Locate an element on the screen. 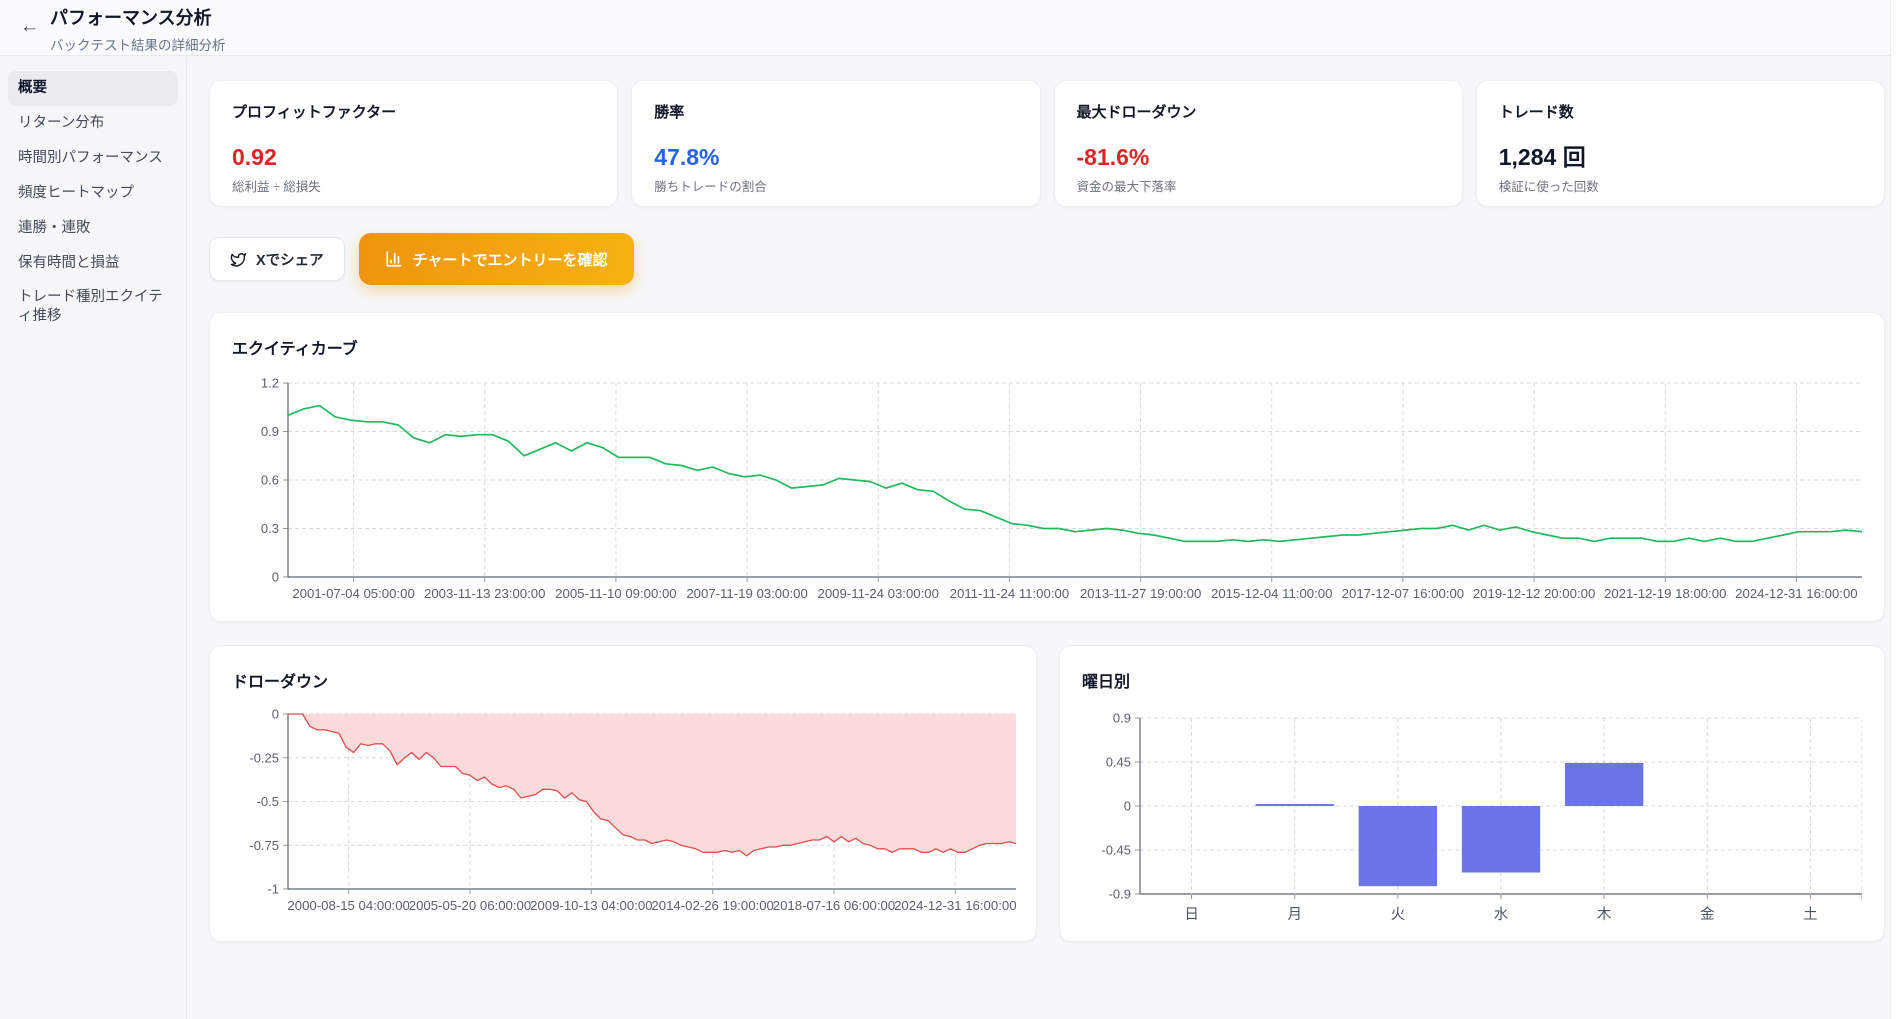  svg-text: 金 is located at coordinates (1707, 914).